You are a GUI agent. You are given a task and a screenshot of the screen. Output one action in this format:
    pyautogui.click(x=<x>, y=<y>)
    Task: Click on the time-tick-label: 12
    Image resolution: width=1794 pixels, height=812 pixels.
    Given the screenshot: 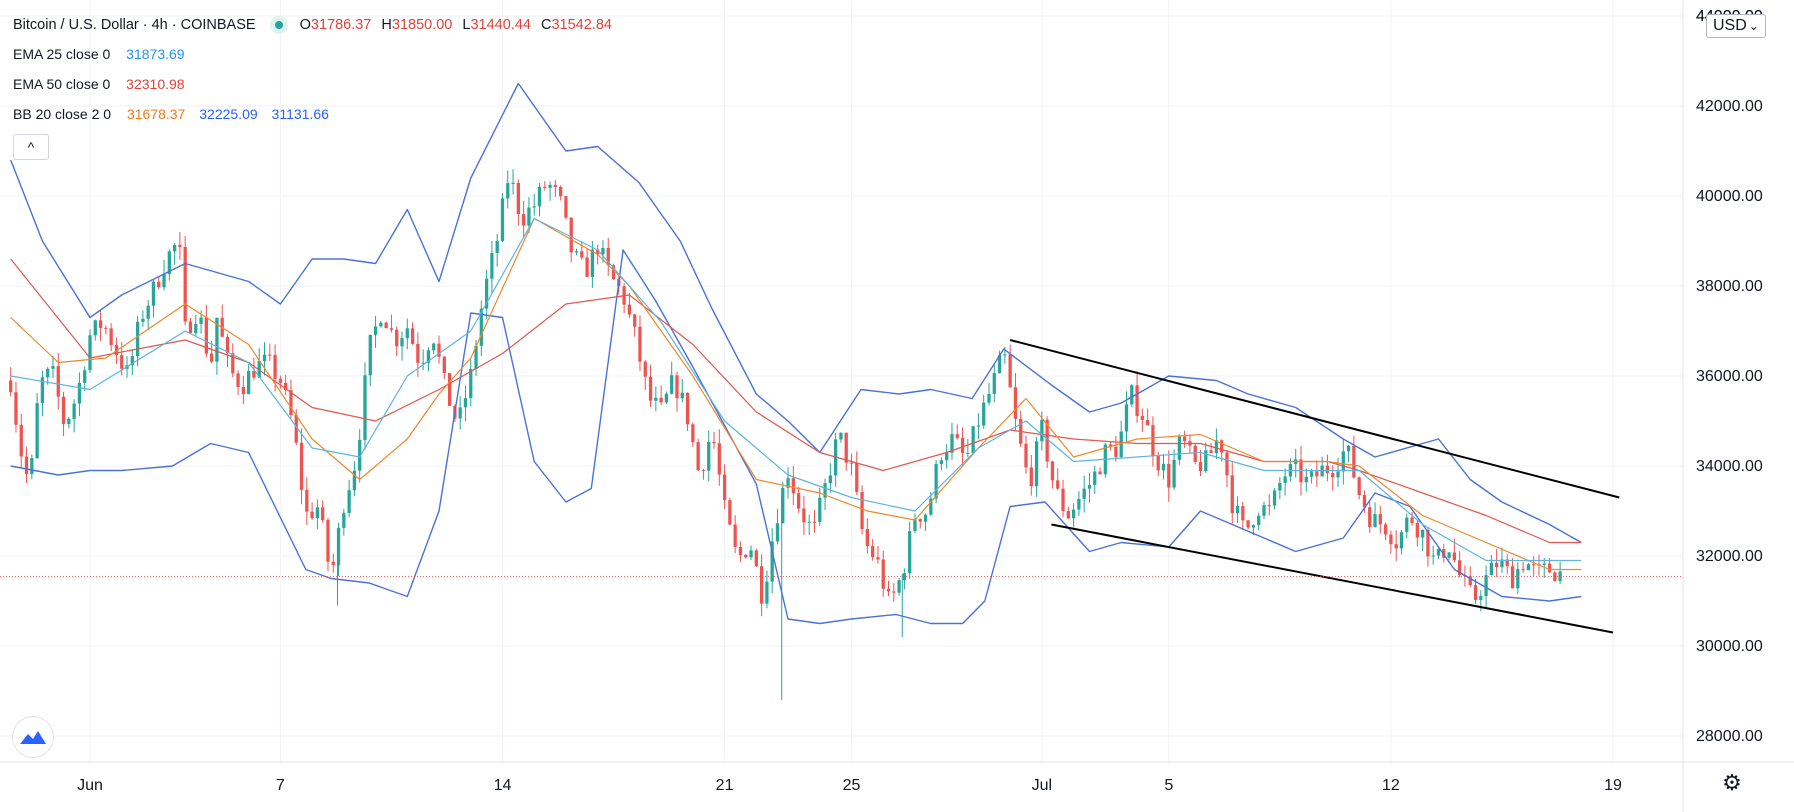 What is the action you would take?
    pyautogui.click(x=1391, y=785)
    